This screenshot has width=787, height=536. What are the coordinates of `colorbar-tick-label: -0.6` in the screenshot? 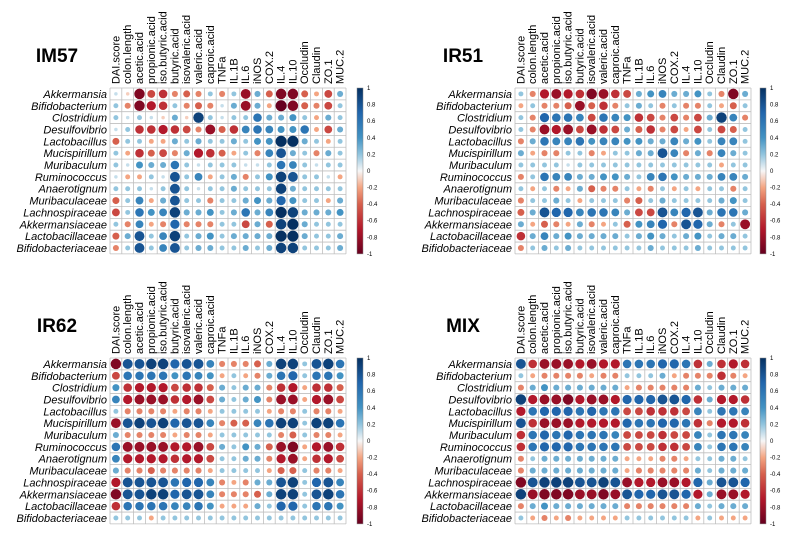 It's located at (372, 222).